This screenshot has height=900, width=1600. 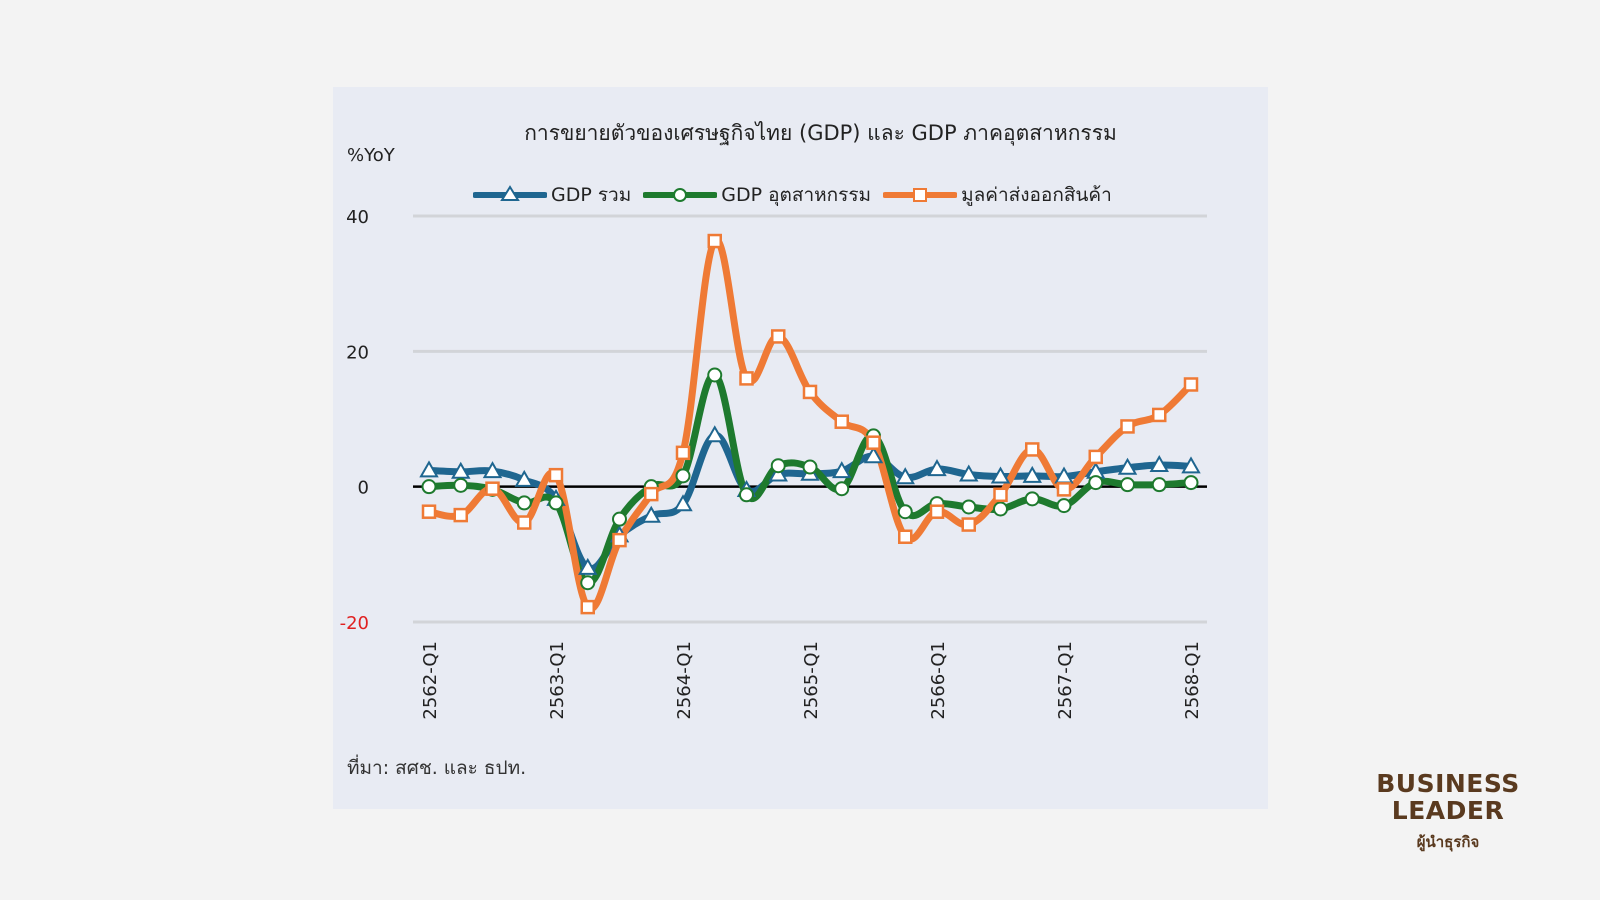 I want to click on logo-text-leader: LEADER, so click(x=1448, y=810).